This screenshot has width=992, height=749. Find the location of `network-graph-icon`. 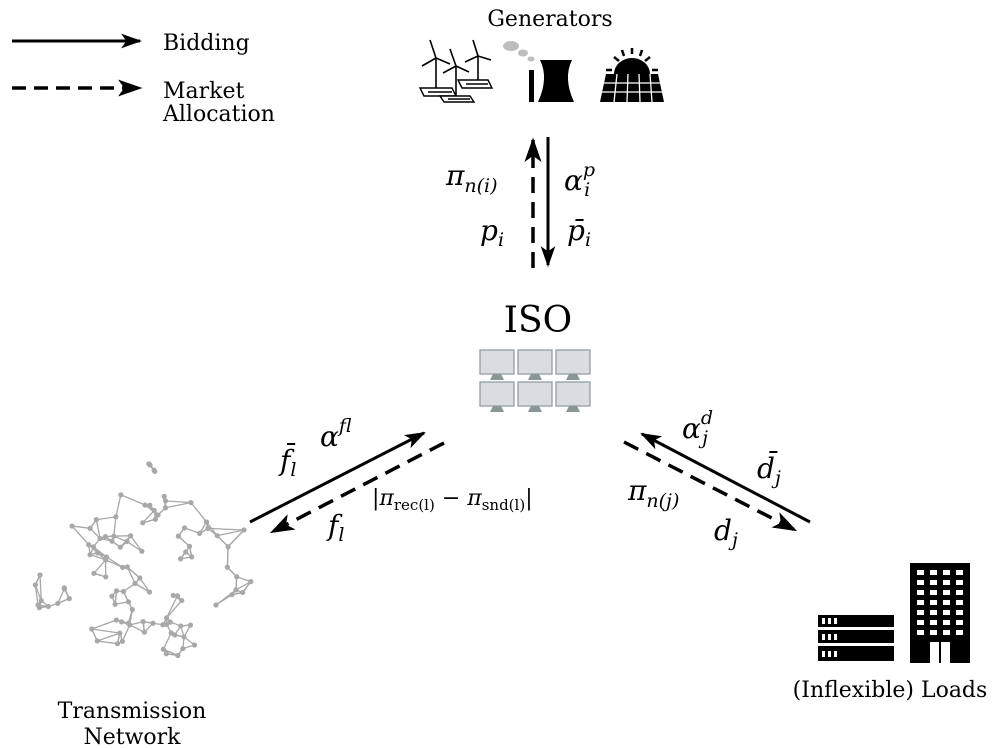

network-graph-icon is located at coordinates (143, 560).